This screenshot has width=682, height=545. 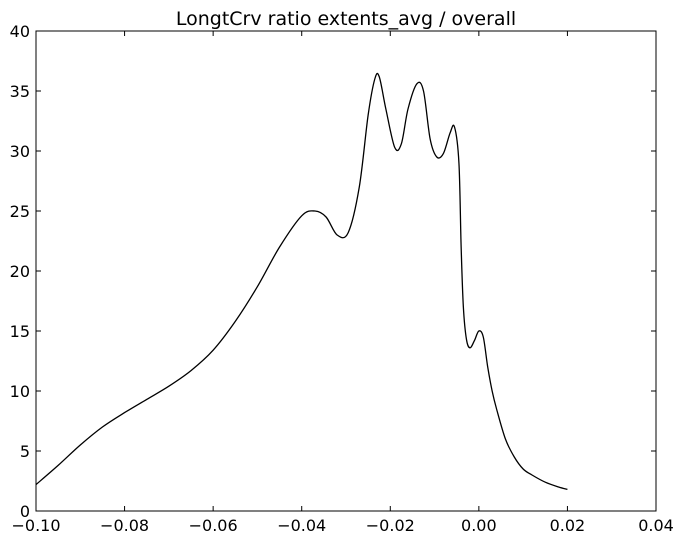 What do you see at coordinates (346, 19) in the screenshot?
I see `chart-title: LongtCrv ratio extents_avg / overall` at bounding box center [346, 19].